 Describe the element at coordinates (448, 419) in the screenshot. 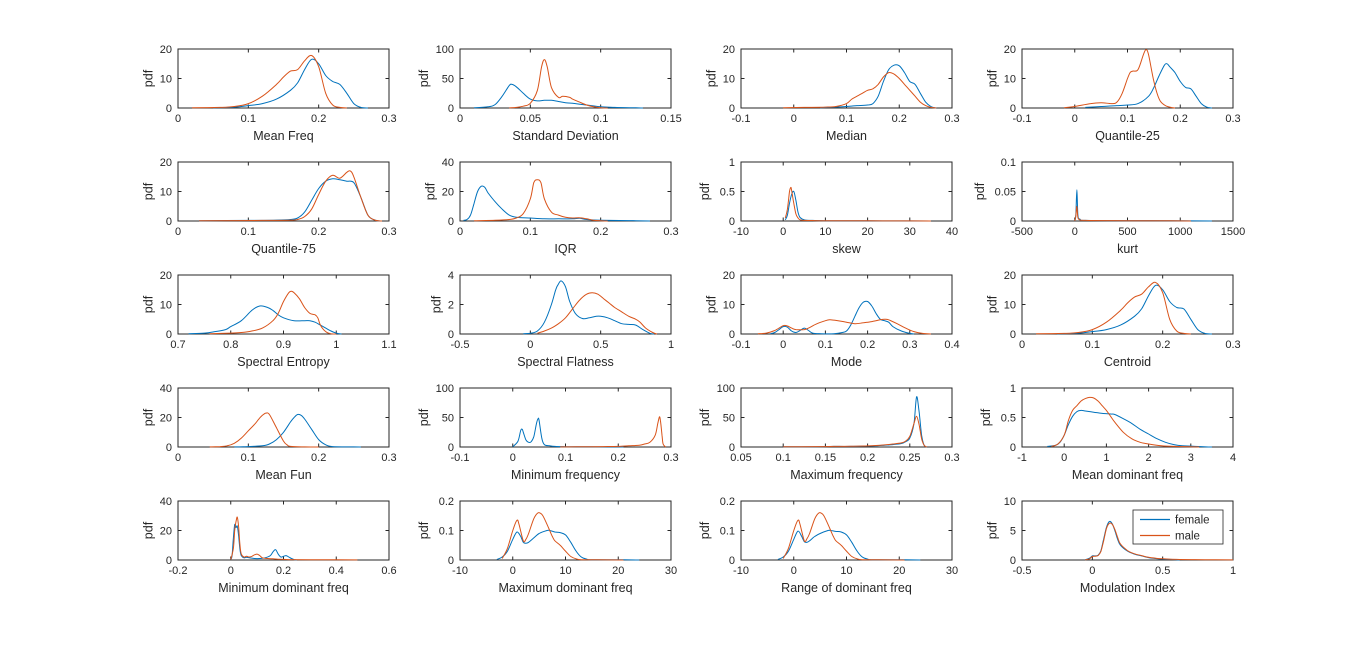

I see `y-tick-label: 50` at that location.